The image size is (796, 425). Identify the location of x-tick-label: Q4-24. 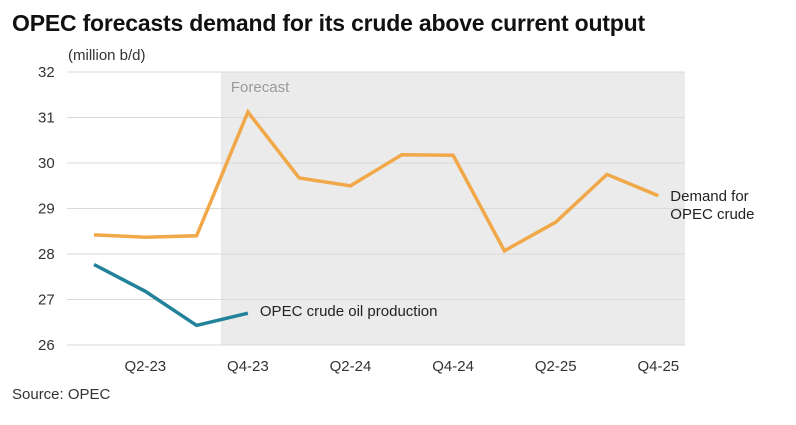
(453, 366).